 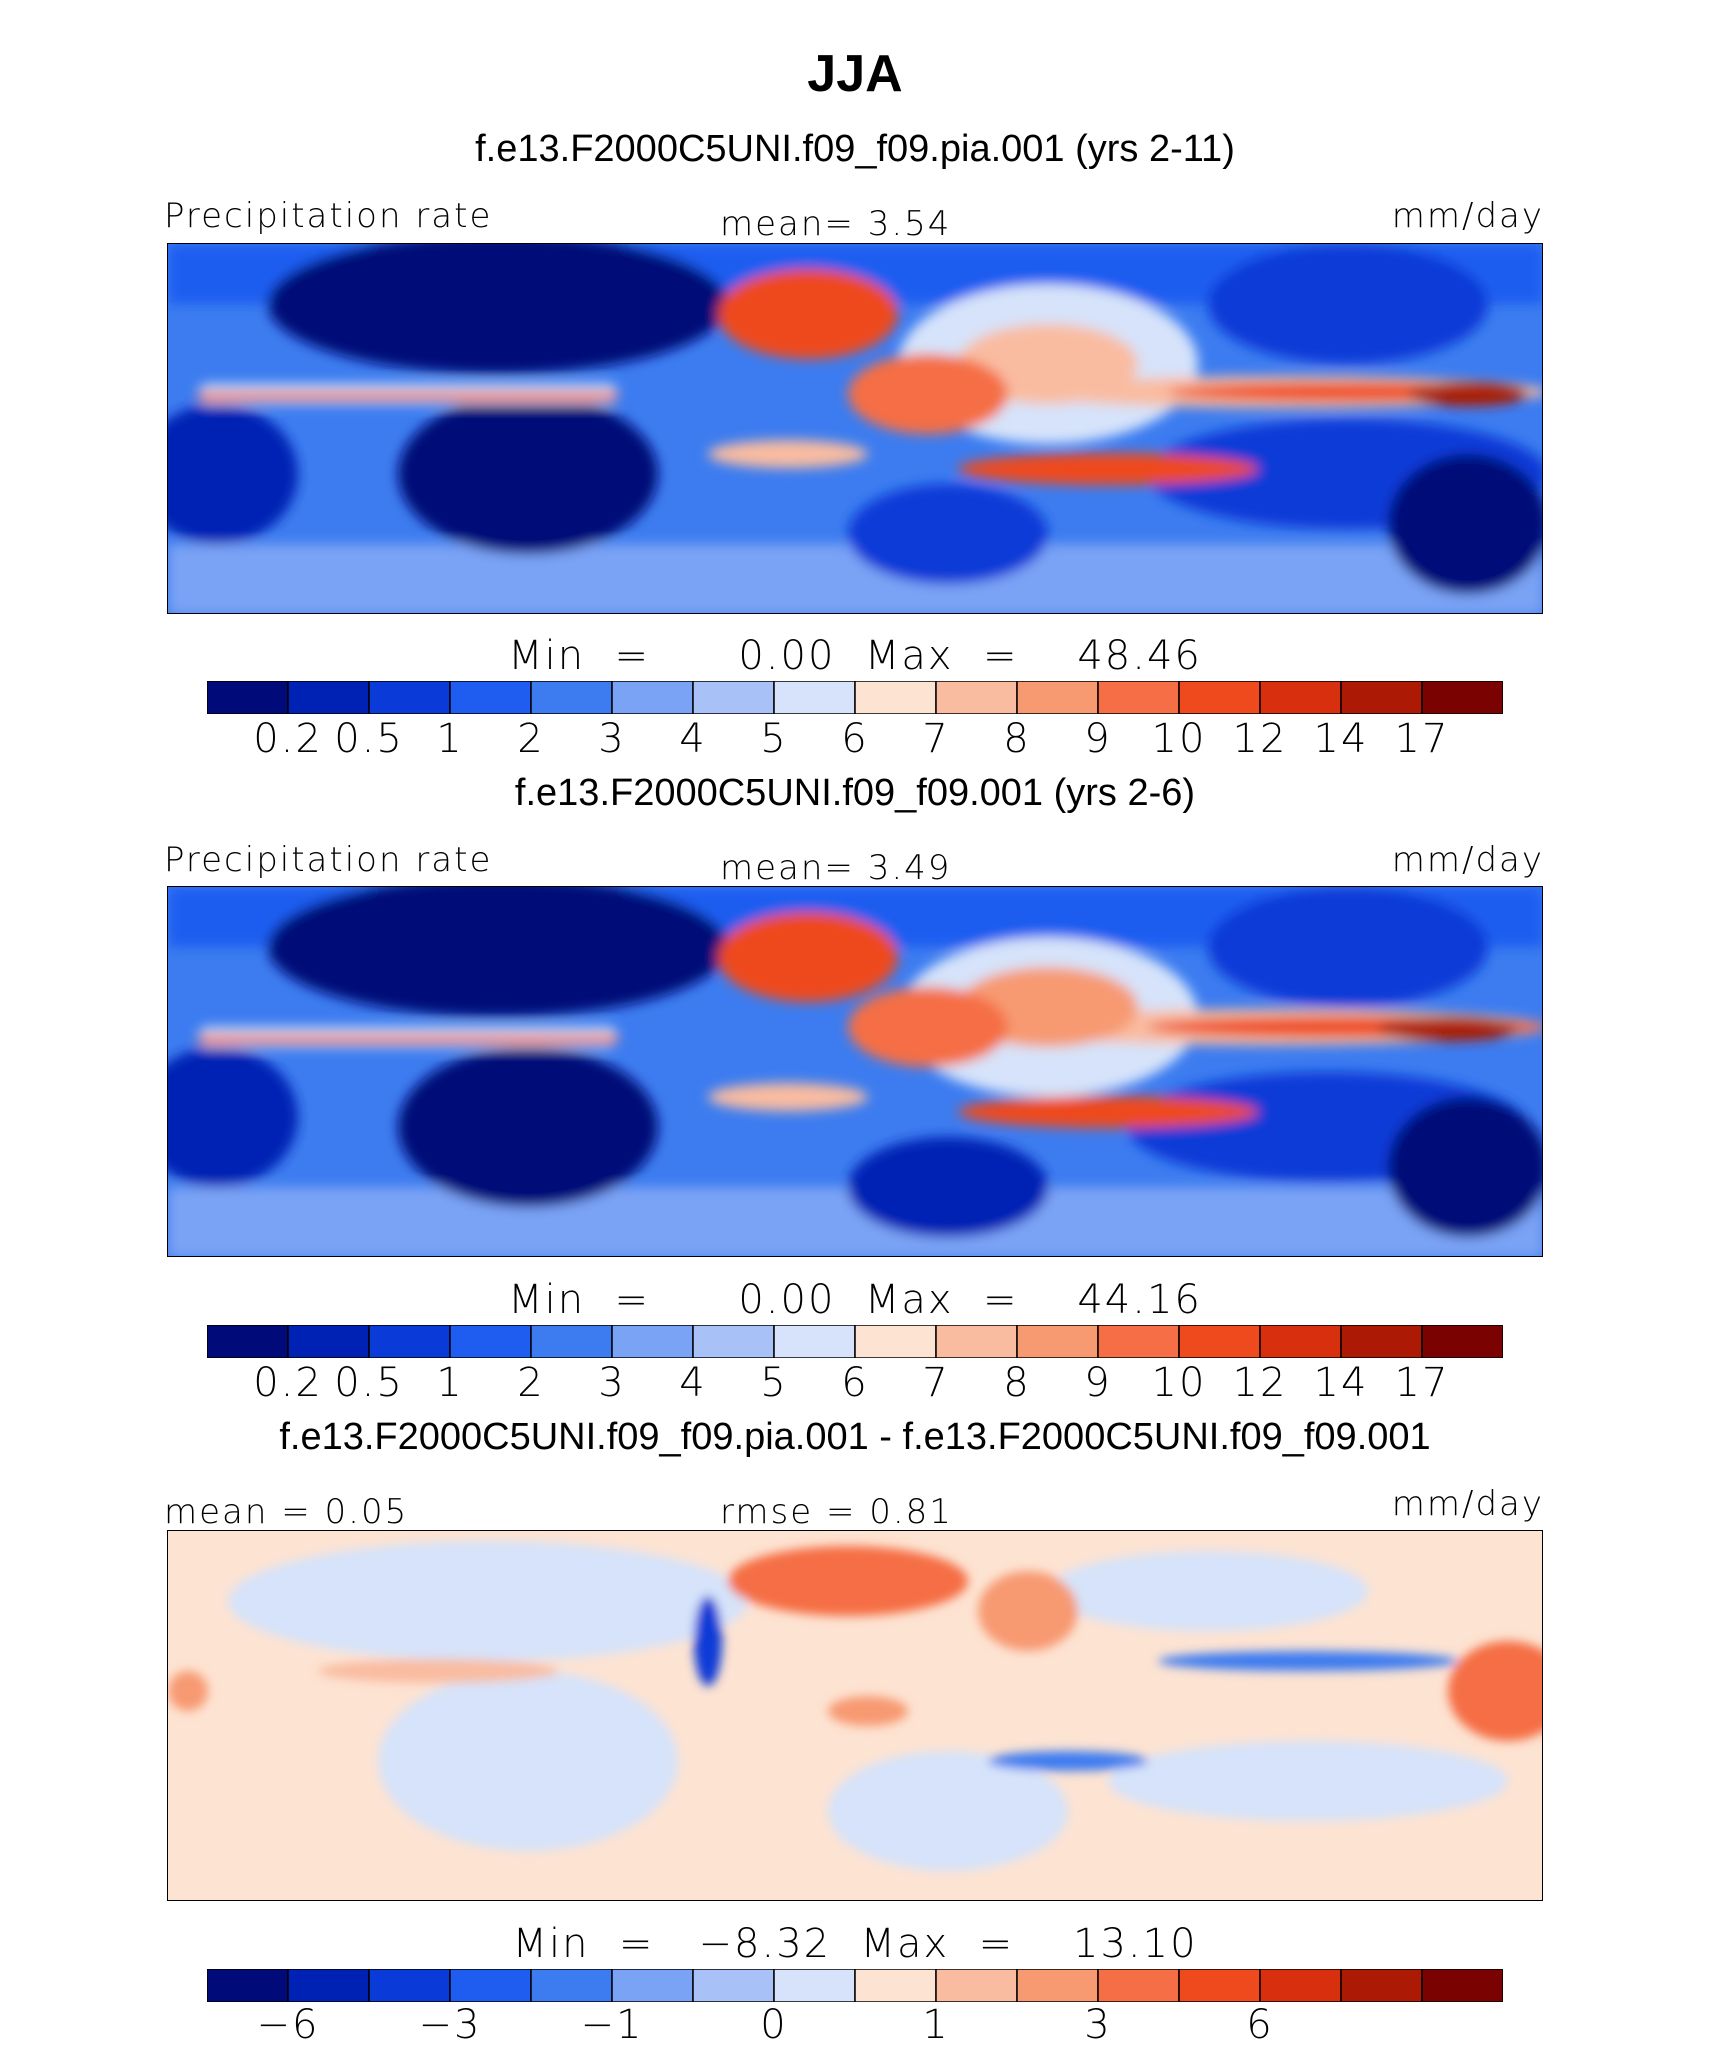 I want to click on panel-2-colorbar, so click(x=855, y=1341).